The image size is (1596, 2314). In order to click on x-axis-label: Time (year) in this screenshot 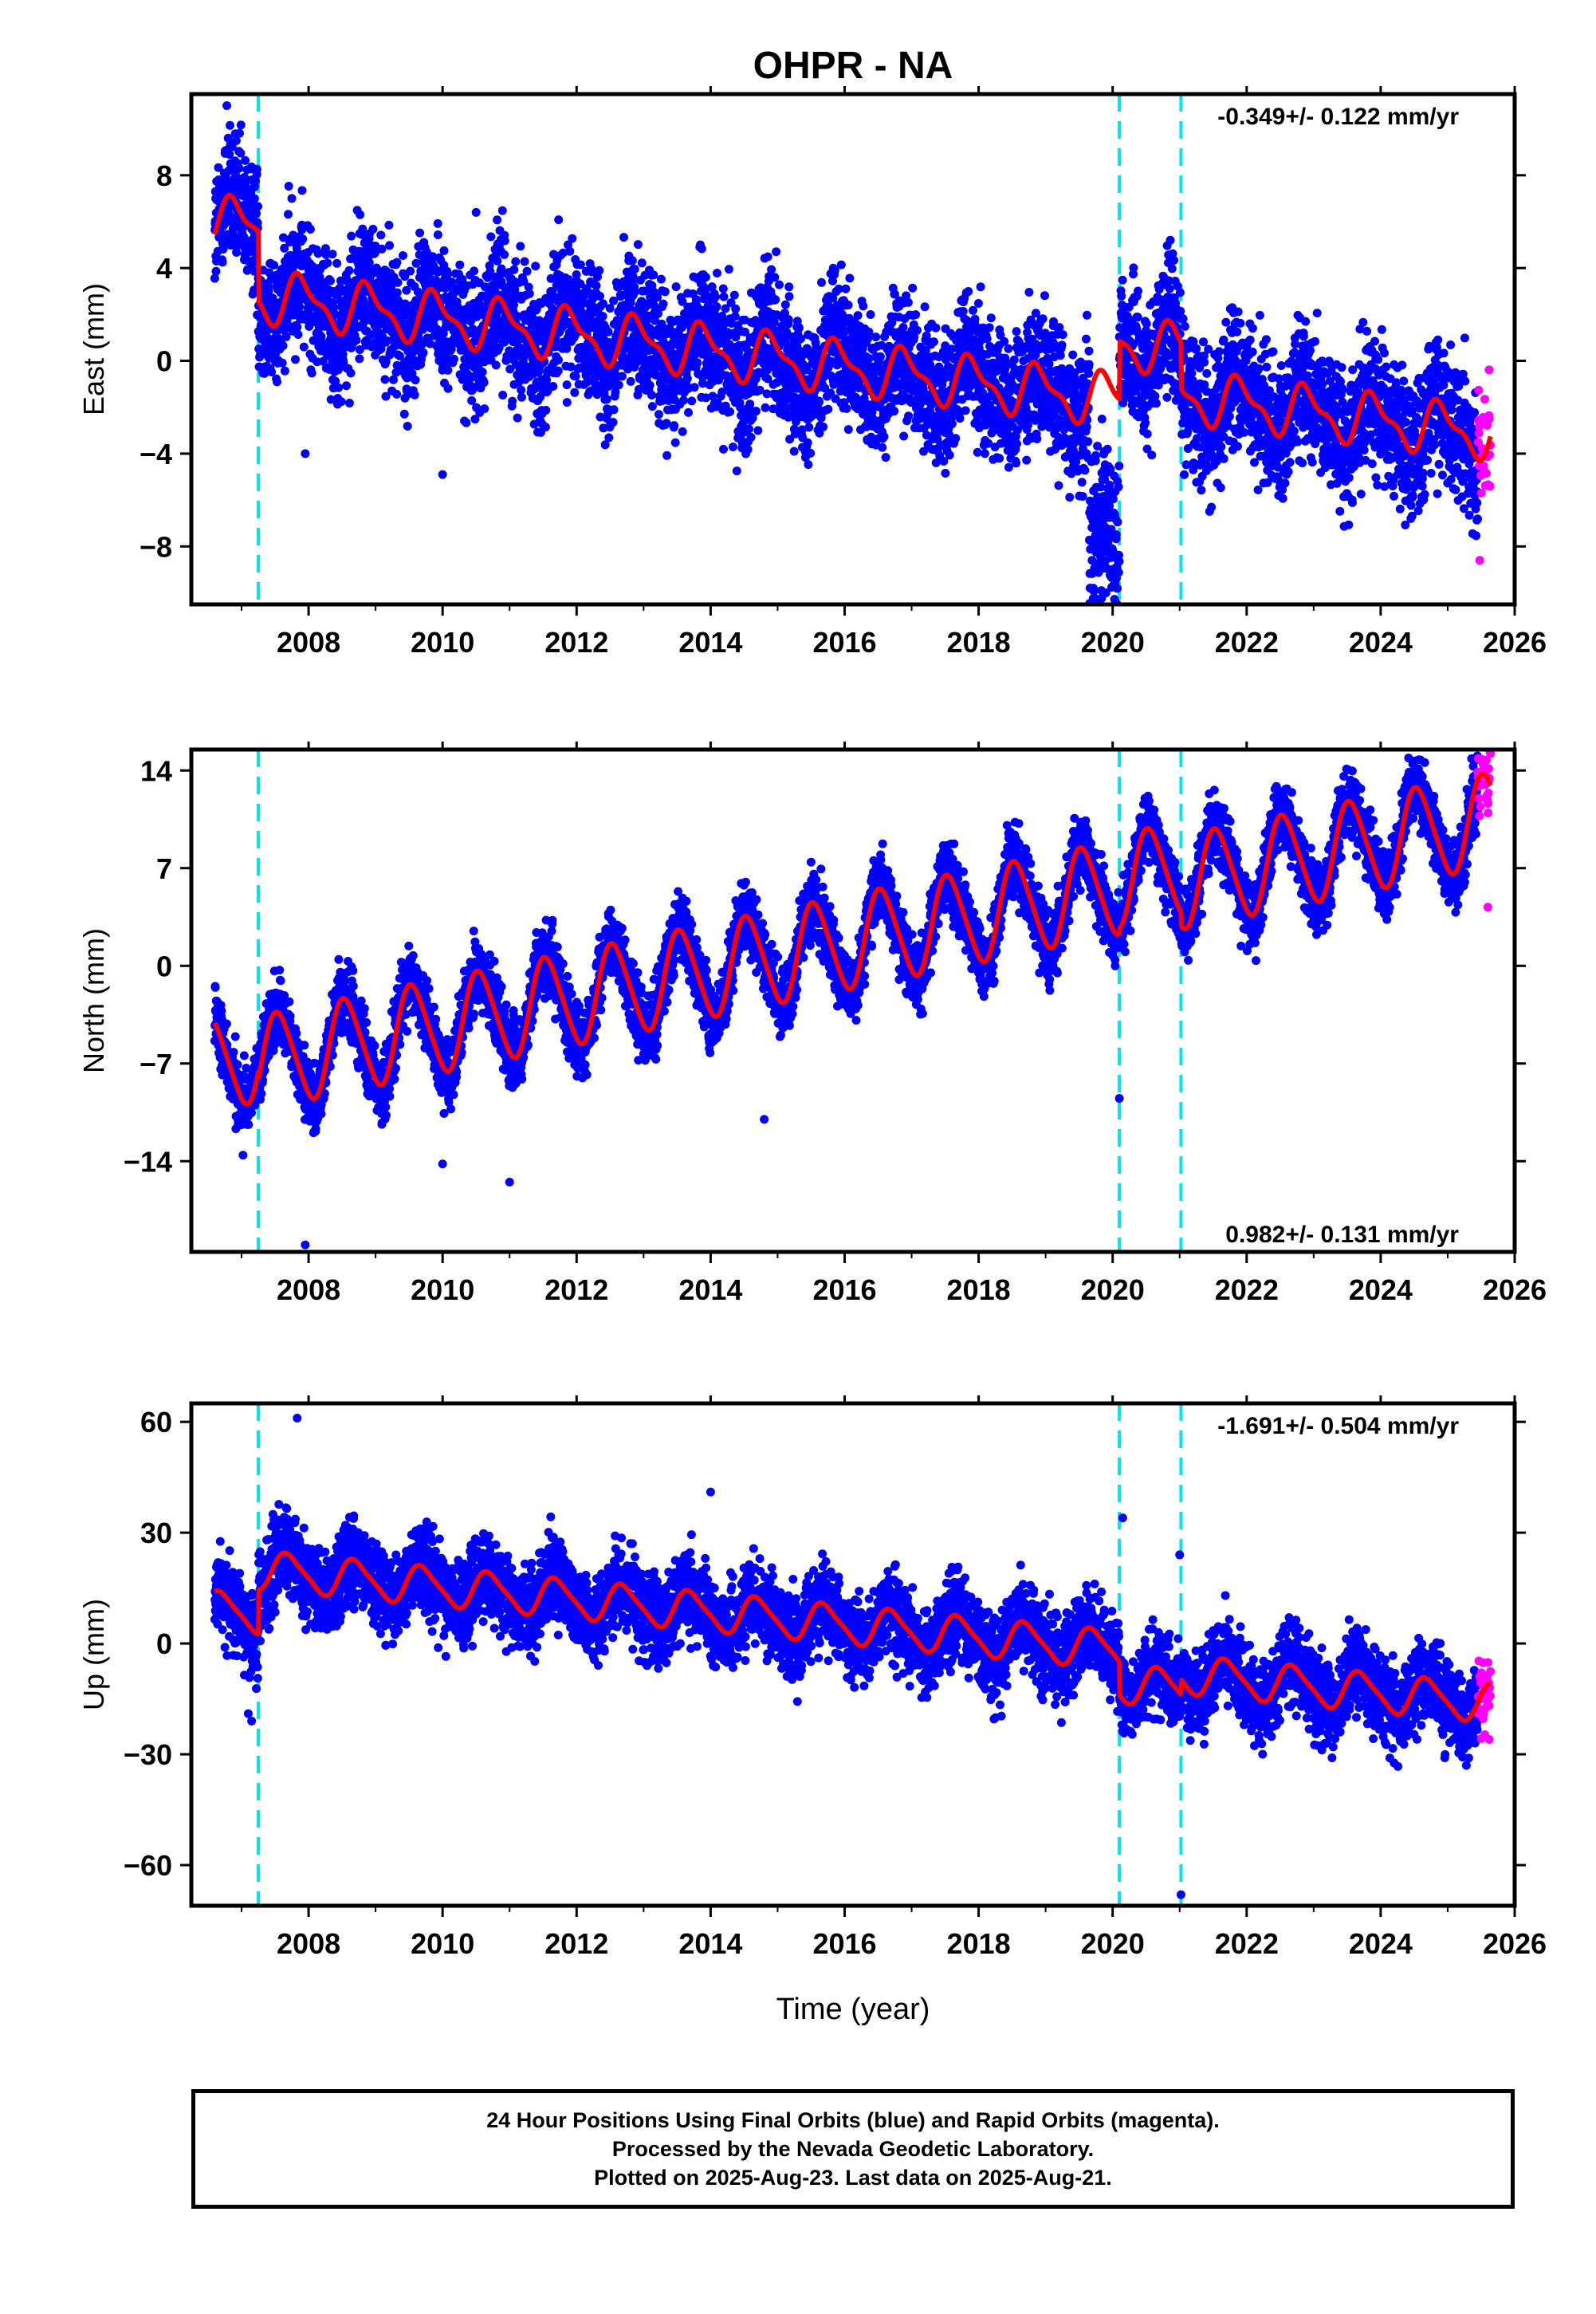, I will do `click(853, 2010)`.